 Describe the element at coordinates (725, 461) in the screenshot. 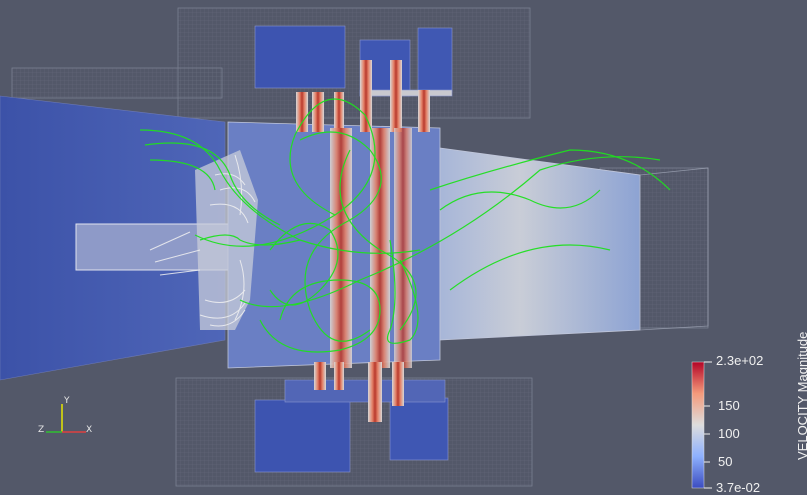

I see `colorbar-tick-label: 50` at that location.